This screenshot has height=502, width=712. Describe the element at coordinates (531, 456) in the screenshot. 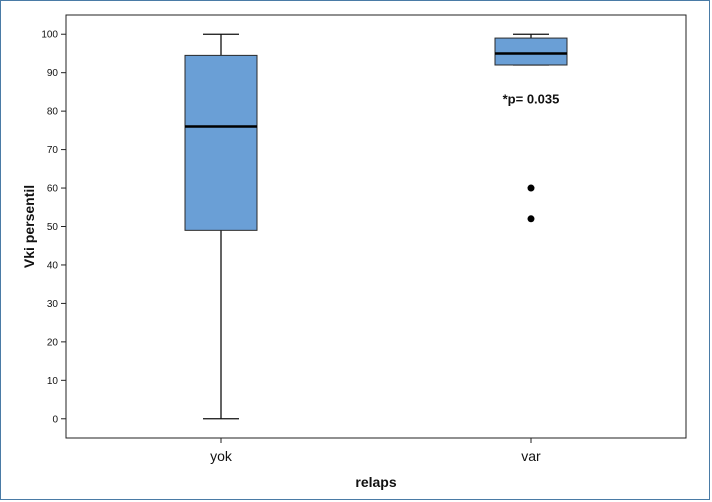

I see `x-tick-label-var: var` at that location.